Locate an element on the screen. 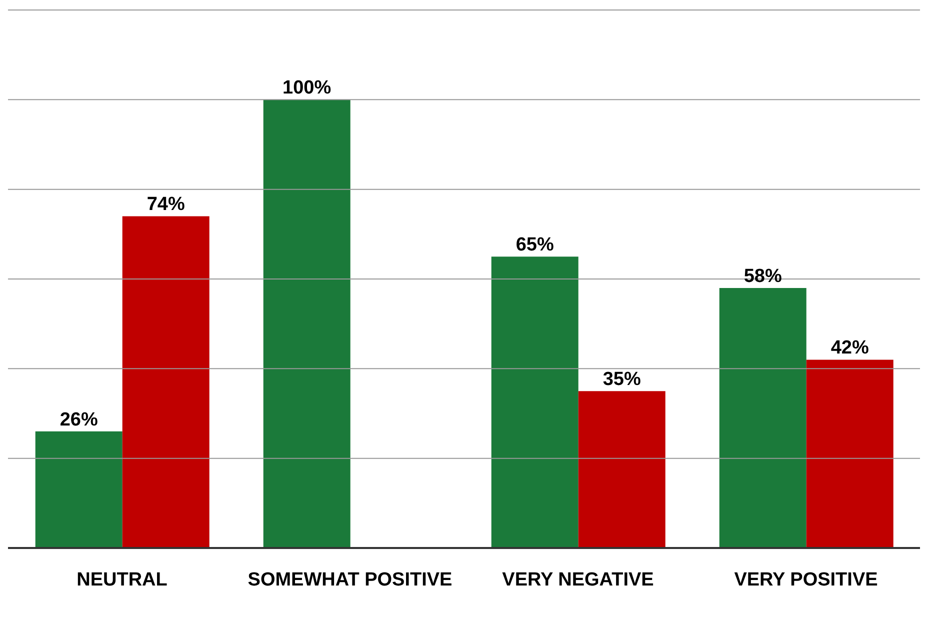 This screenshot has width=928, height=620. data-label: 65% is located at coordinates (535, 245).